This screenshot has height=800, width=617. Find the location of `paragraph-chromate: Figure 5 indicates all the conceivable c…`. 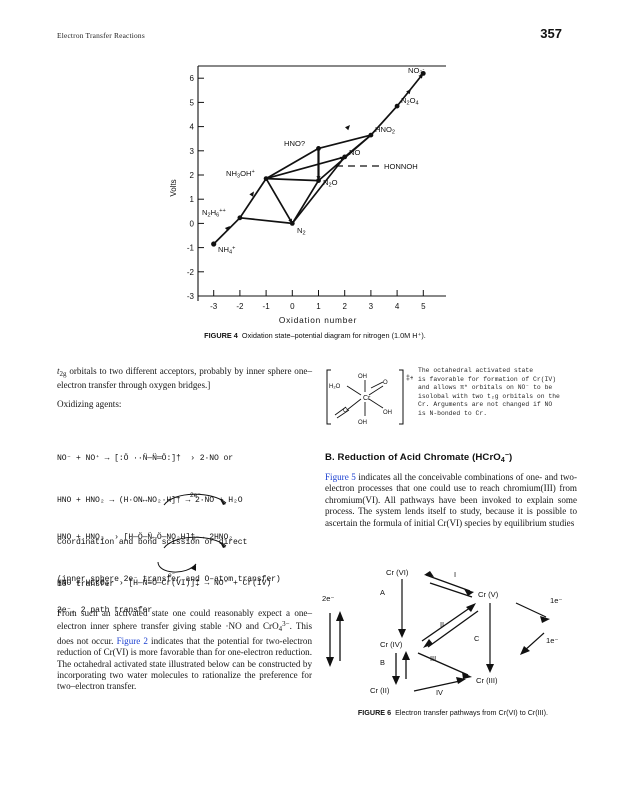

paragraph-chromate: Figure 5 indicates all the conceivable c… is located at coordinates (451, 500).